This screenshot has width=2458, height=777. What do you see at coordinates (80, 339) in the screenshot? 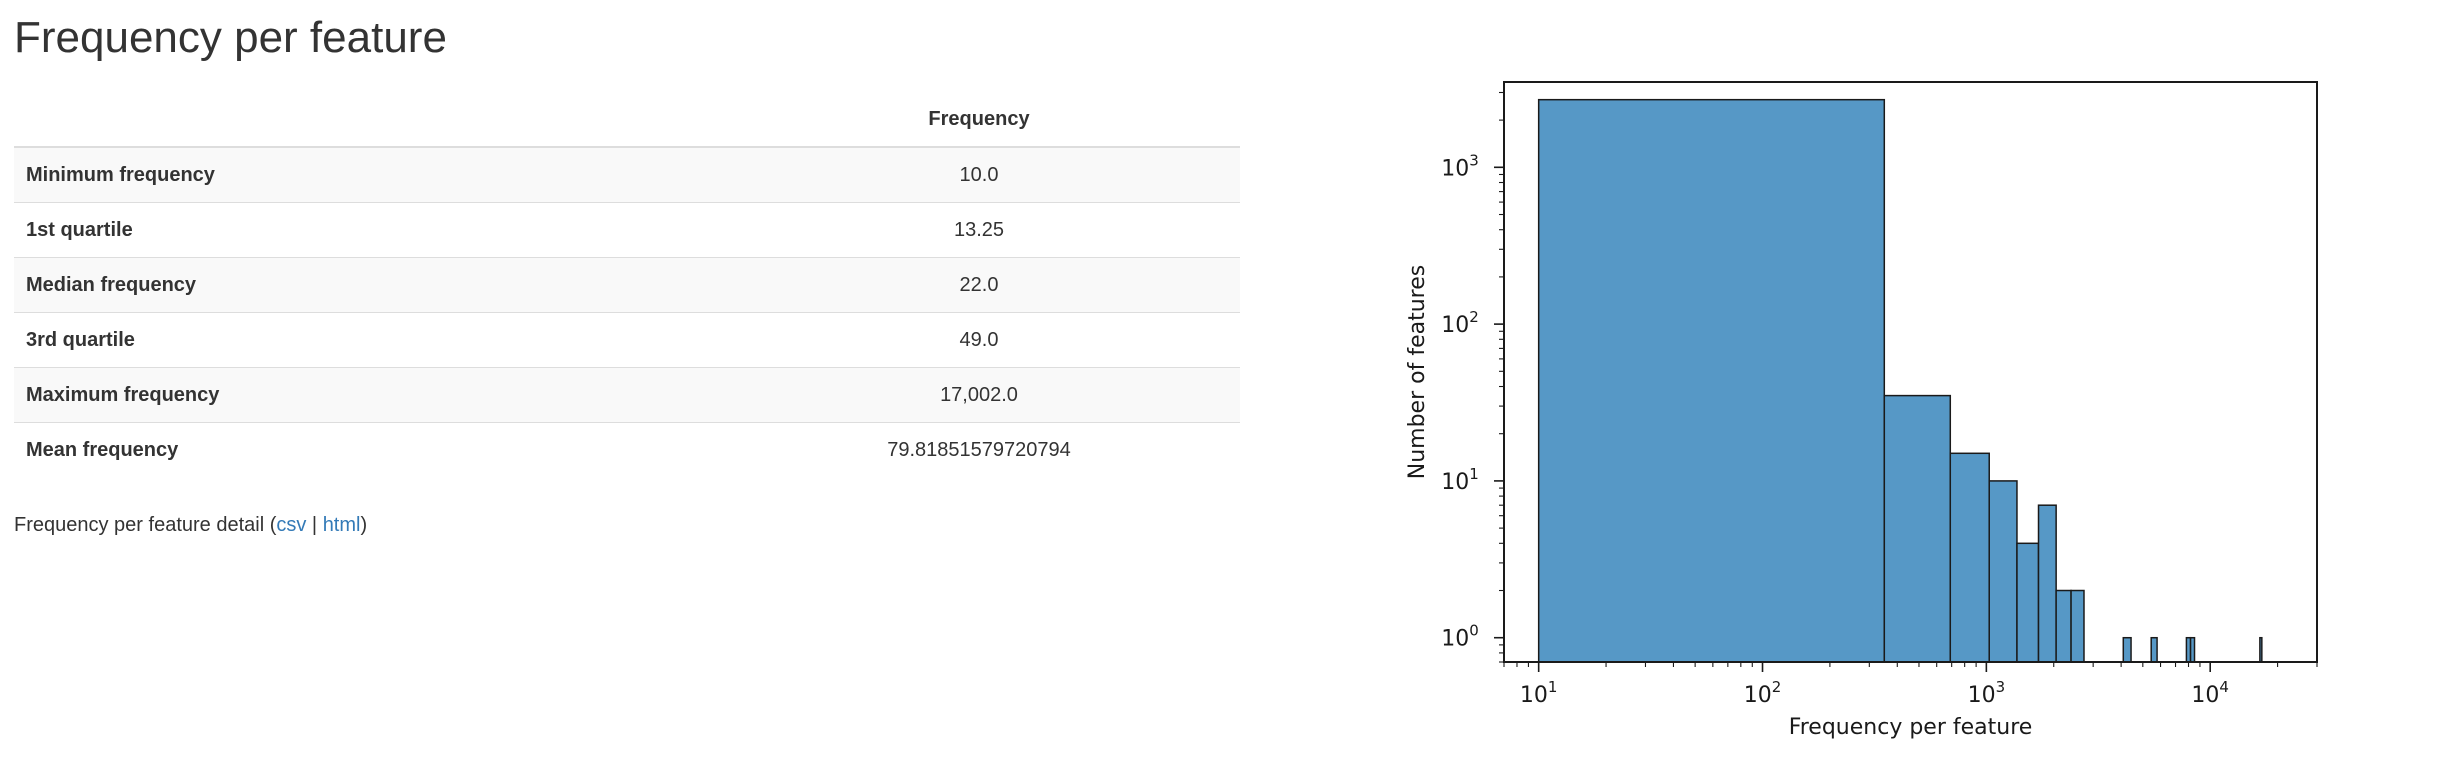
I see `row-label: 3rd quartile` at bounding box center [80, 339].